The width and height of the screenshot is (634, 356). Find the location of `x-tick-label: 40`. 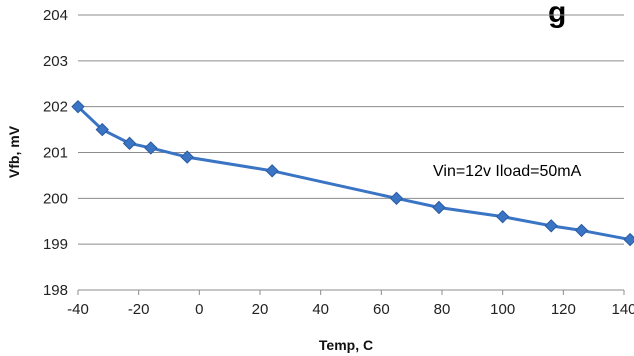

x-tick-label: 40 is located at coordinates (320, 309).